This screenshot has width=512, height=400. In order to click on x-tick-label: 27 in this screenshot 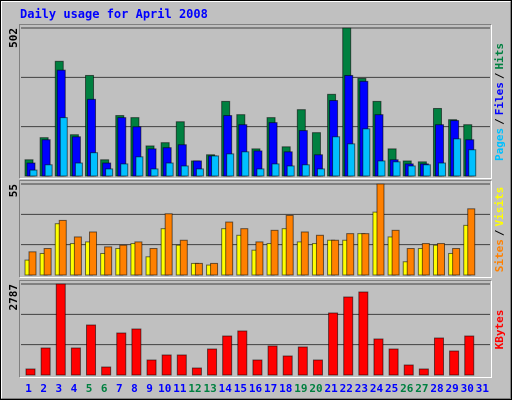, I will do `click(421, 388)`.